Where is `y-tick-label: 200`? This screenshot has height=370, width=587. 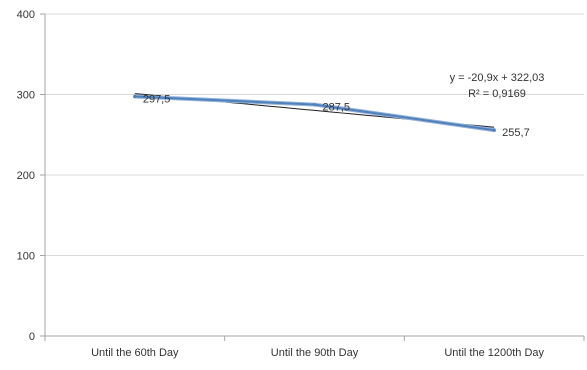 y-tick-label: 200 is located at coordinates (26, 176).